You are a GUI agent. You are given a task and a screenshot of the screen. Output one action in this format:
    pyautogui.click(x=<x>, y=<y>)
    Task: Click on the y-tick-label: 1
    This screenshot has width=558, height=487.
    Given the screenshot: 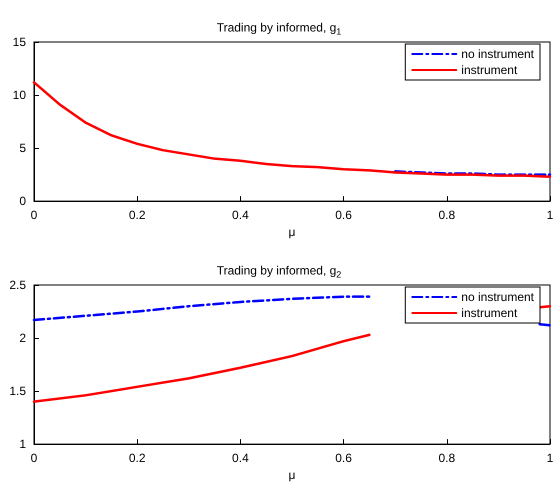 What is the action you would take?
    pyautogui.click(x=22, y=444)
    